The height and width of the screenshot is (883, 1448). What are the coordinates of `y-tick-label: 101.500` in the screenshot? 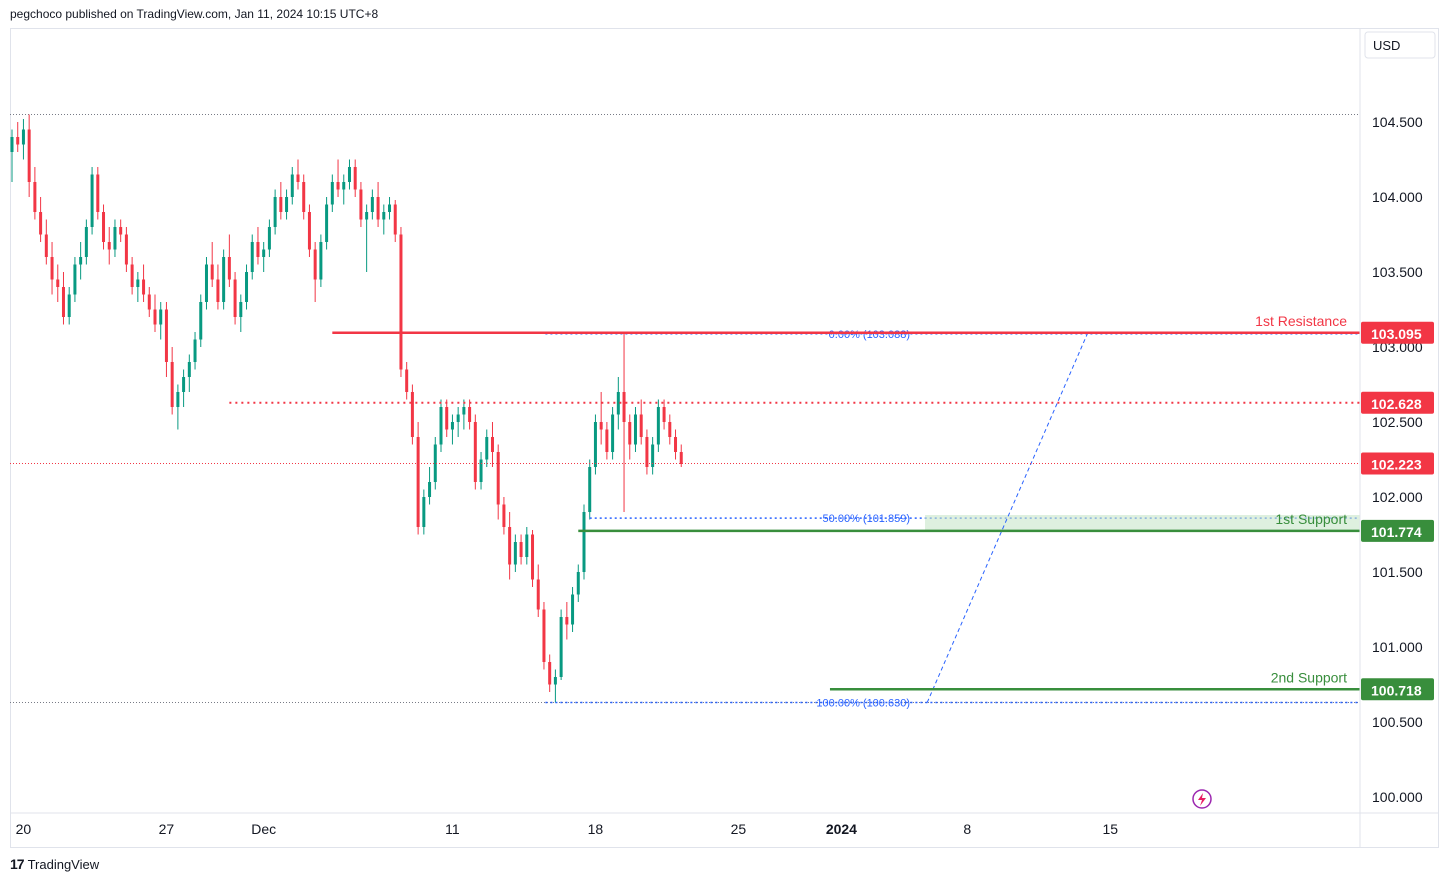 It's located at (1397, 572).